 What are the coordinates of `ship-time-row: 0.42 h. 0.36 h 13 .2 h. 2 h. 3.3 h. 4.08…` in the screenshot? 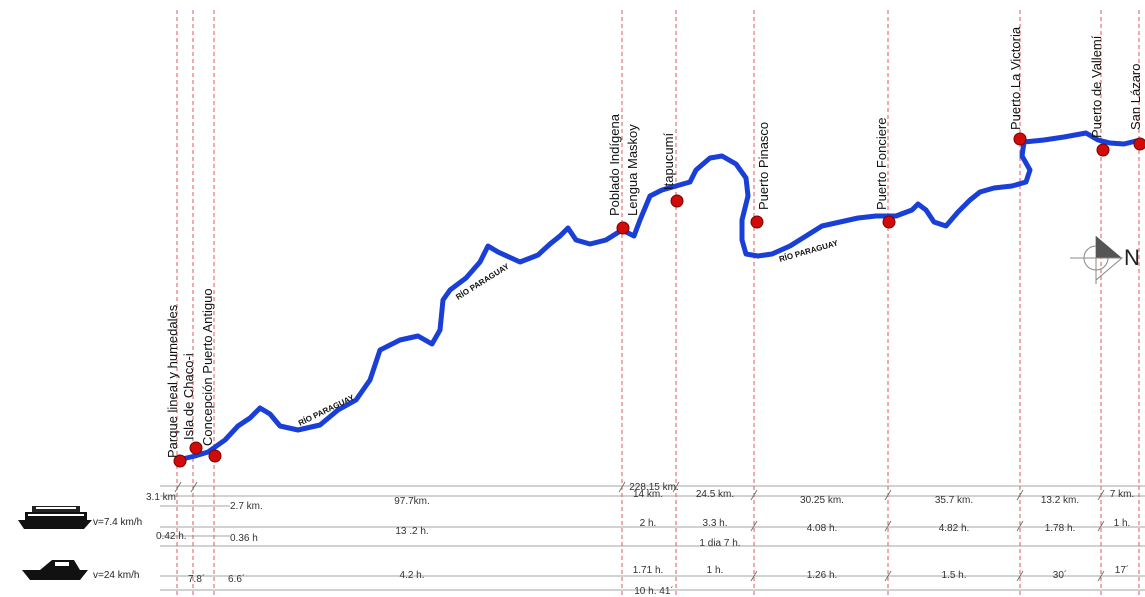 It's located at (643, 533).